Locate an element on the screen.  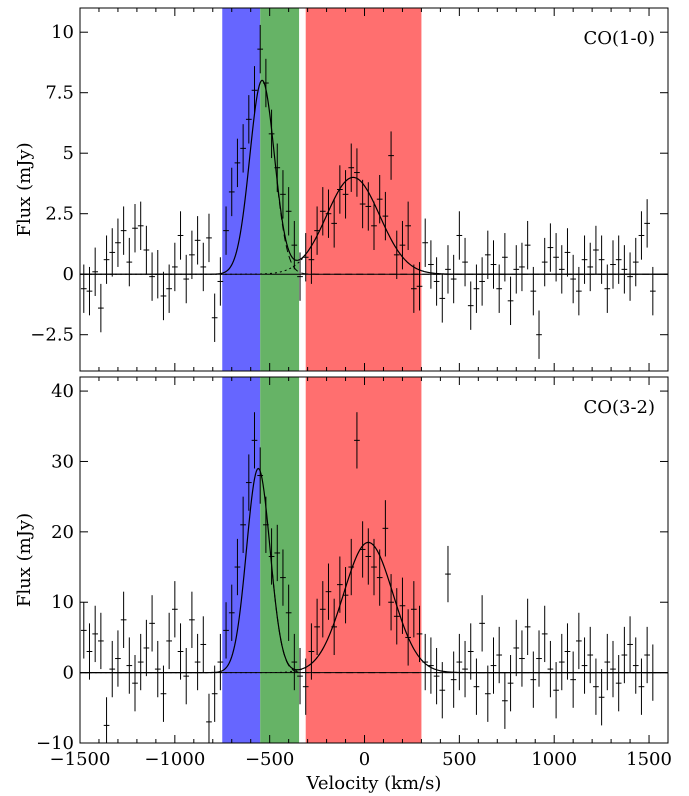
x-tick-label: 500 is located at coordinates (459, 759).